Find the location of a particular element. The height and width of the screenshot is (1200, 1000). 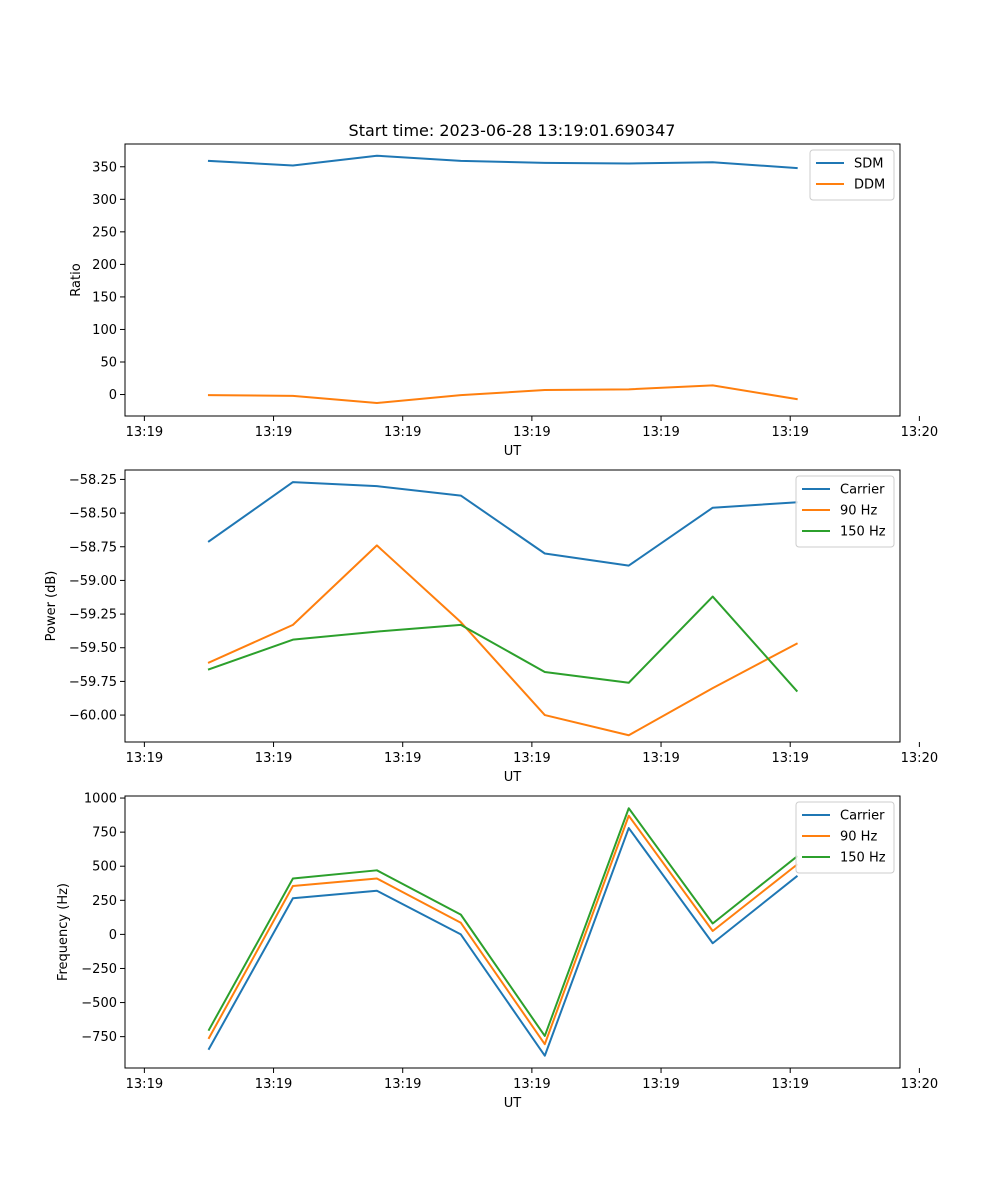

series-line-ddm is located at coordinates (502, 394).